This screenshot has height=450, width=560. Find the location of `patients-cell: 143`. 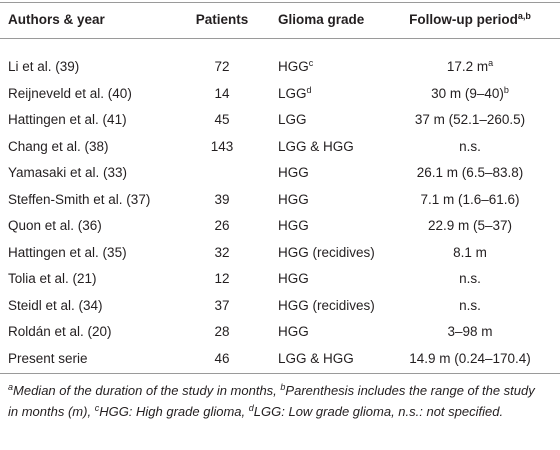

patients-cell: 143 is located at coordinates (222, 147).